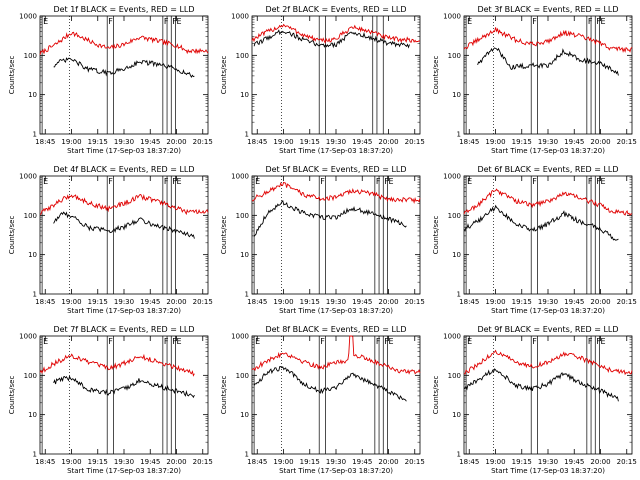  What do you see at coordinates (335, 9) in the screenshot?
I see `panel-title: Det 2f BLACK = Events, RED = LLD` at bounding box center [335, 9].